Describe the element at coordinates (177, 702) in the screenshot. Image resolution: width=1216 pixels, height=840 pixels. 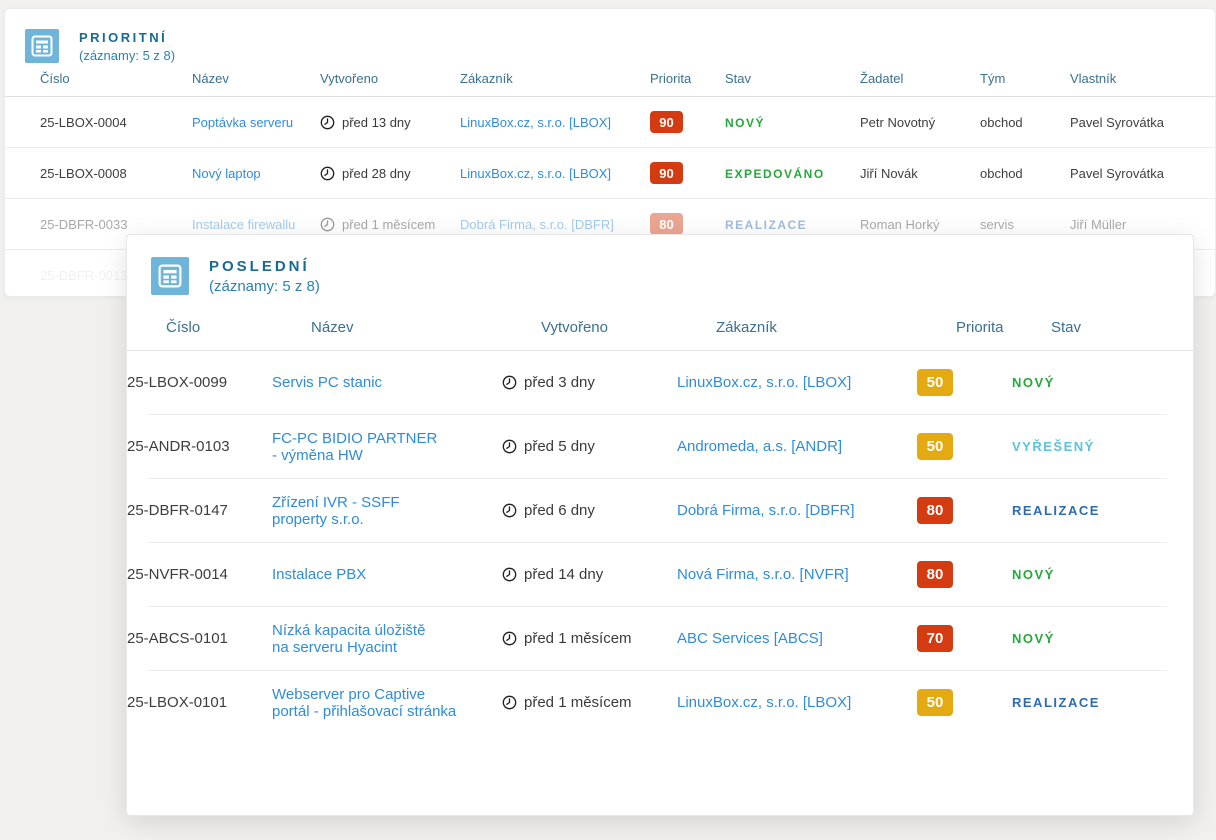
I see `ticket-number: 25-LBOX-0101` at that location.